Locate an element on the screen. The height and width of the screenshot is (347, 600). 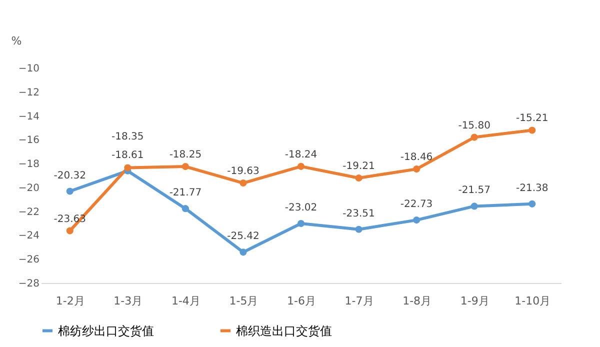
x-tick-label: 1-9月 is located at coordinates (475, 301).